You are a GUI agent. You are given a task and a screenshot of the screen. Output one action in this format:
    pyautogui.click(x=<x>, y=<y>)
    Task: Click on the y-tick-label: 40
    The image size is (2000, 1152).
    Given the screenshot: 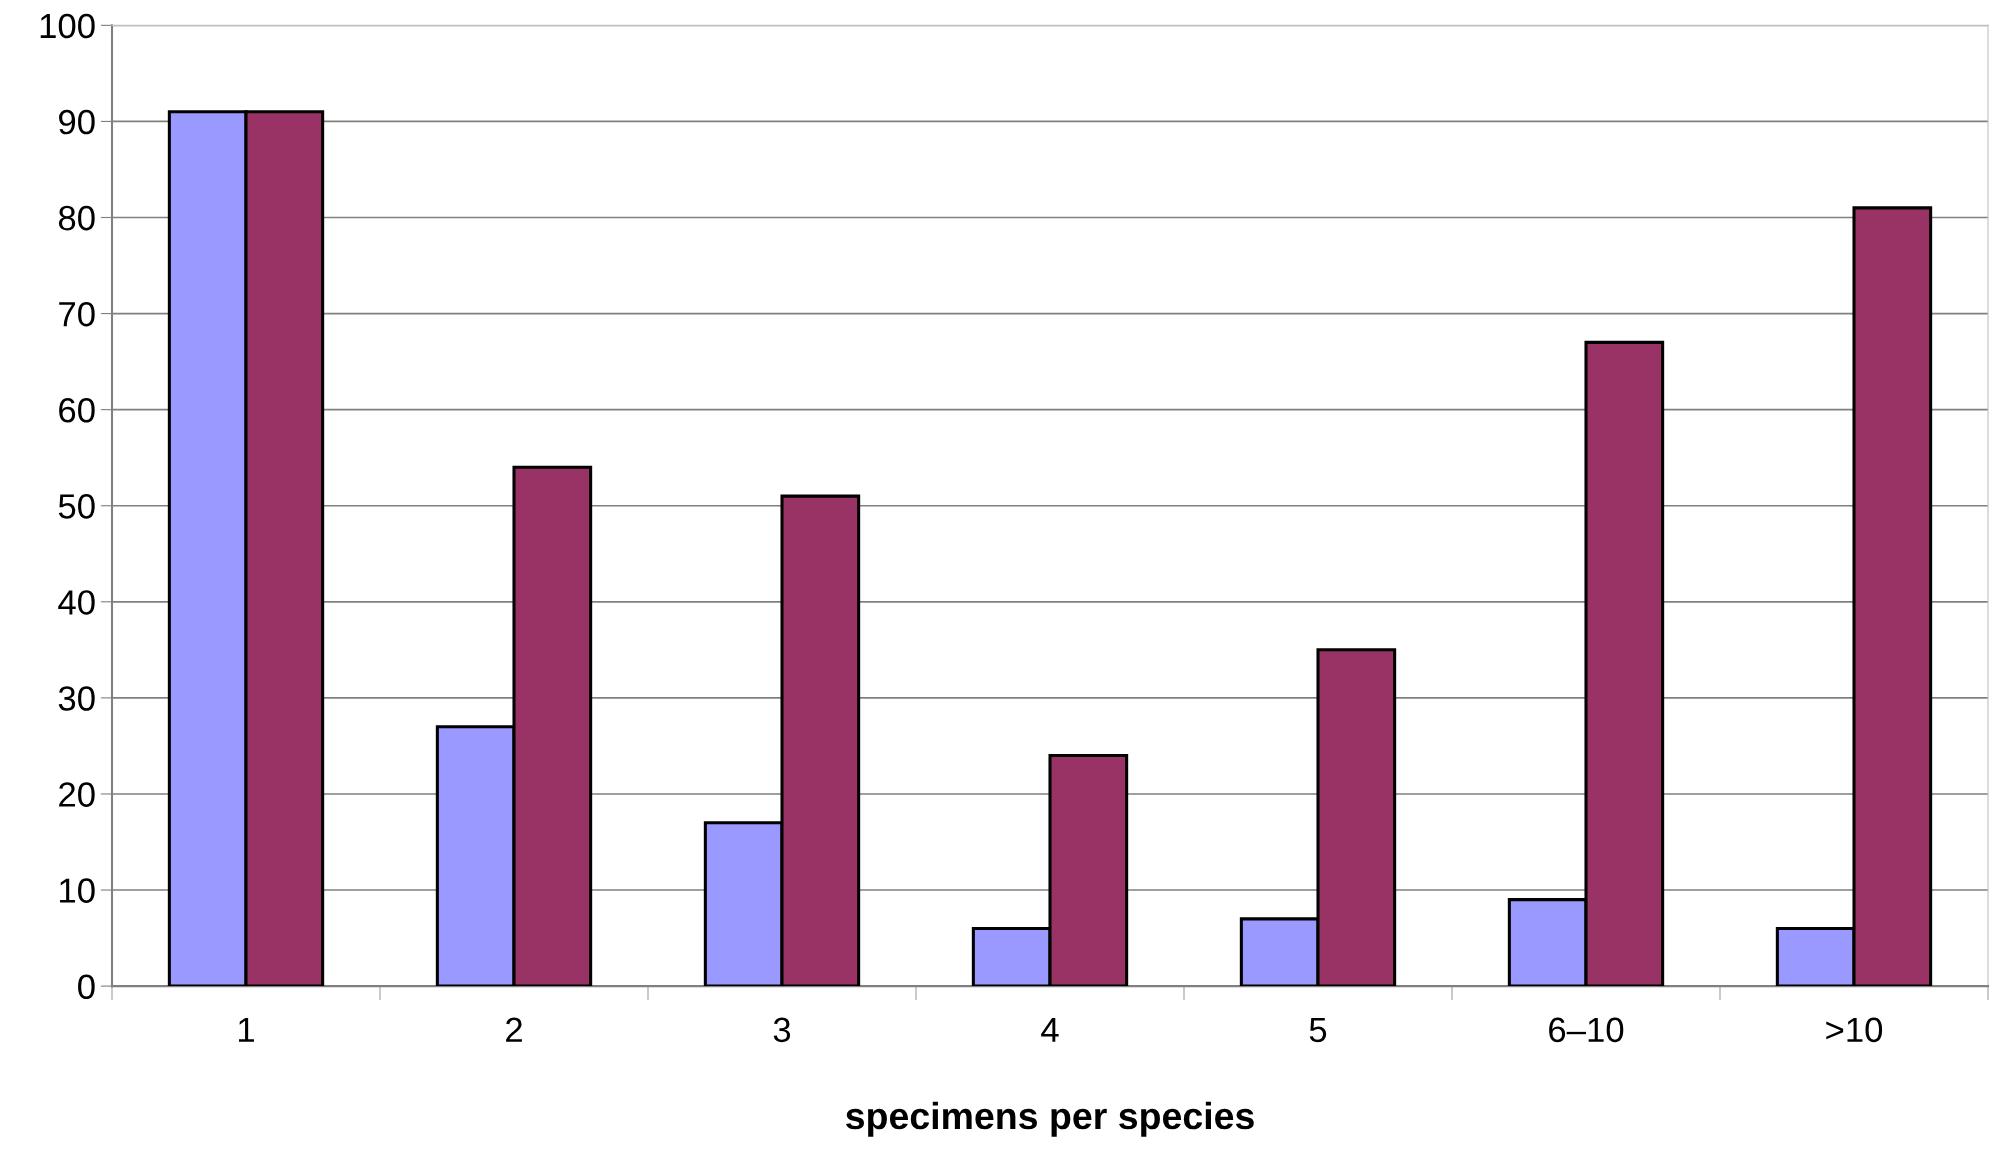 What is the action you would take?
    pyautogui.click(x=76, y=602)
    